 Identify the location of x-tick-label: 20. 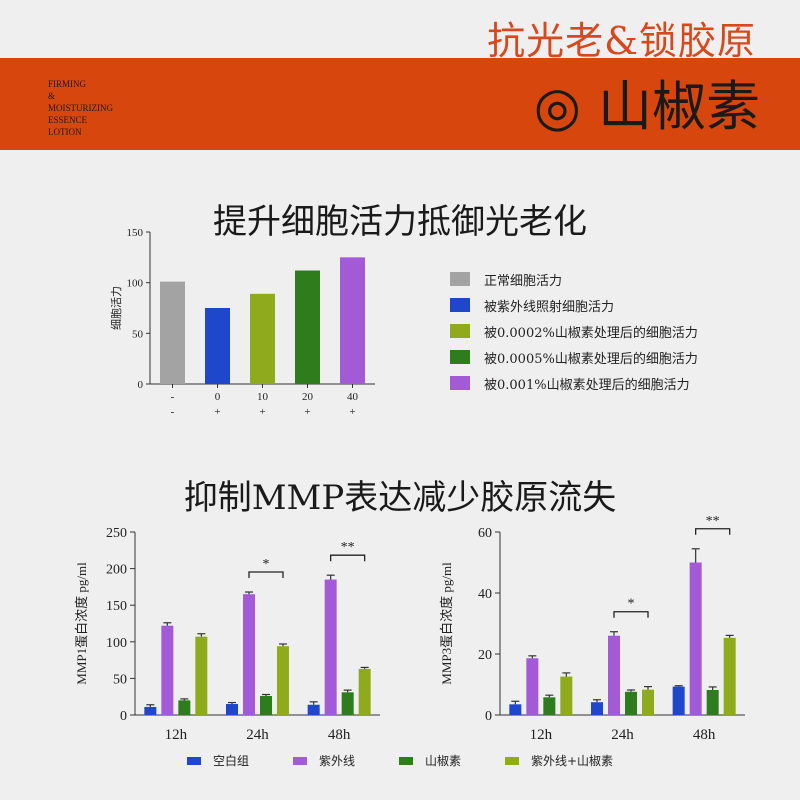
(308, 397).